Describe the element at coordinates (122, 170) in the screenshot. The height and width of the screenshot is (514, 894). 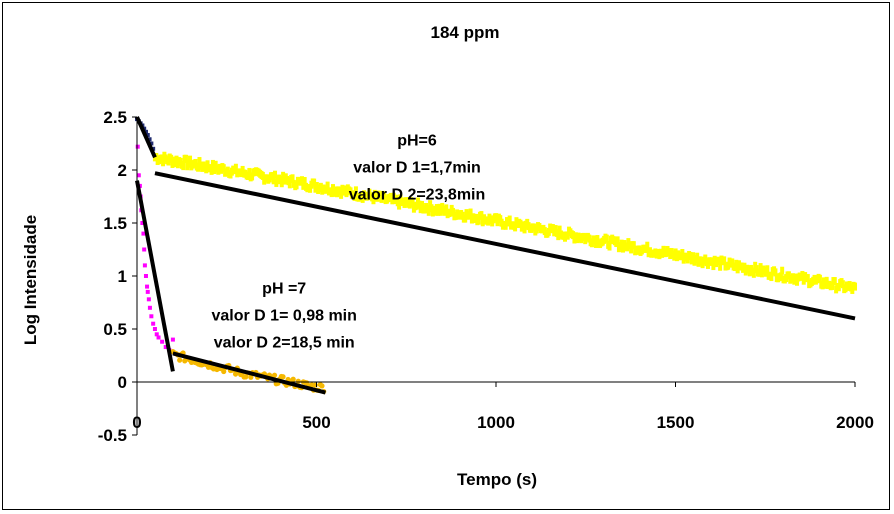
I see `y-tick-label: 2` at that location.